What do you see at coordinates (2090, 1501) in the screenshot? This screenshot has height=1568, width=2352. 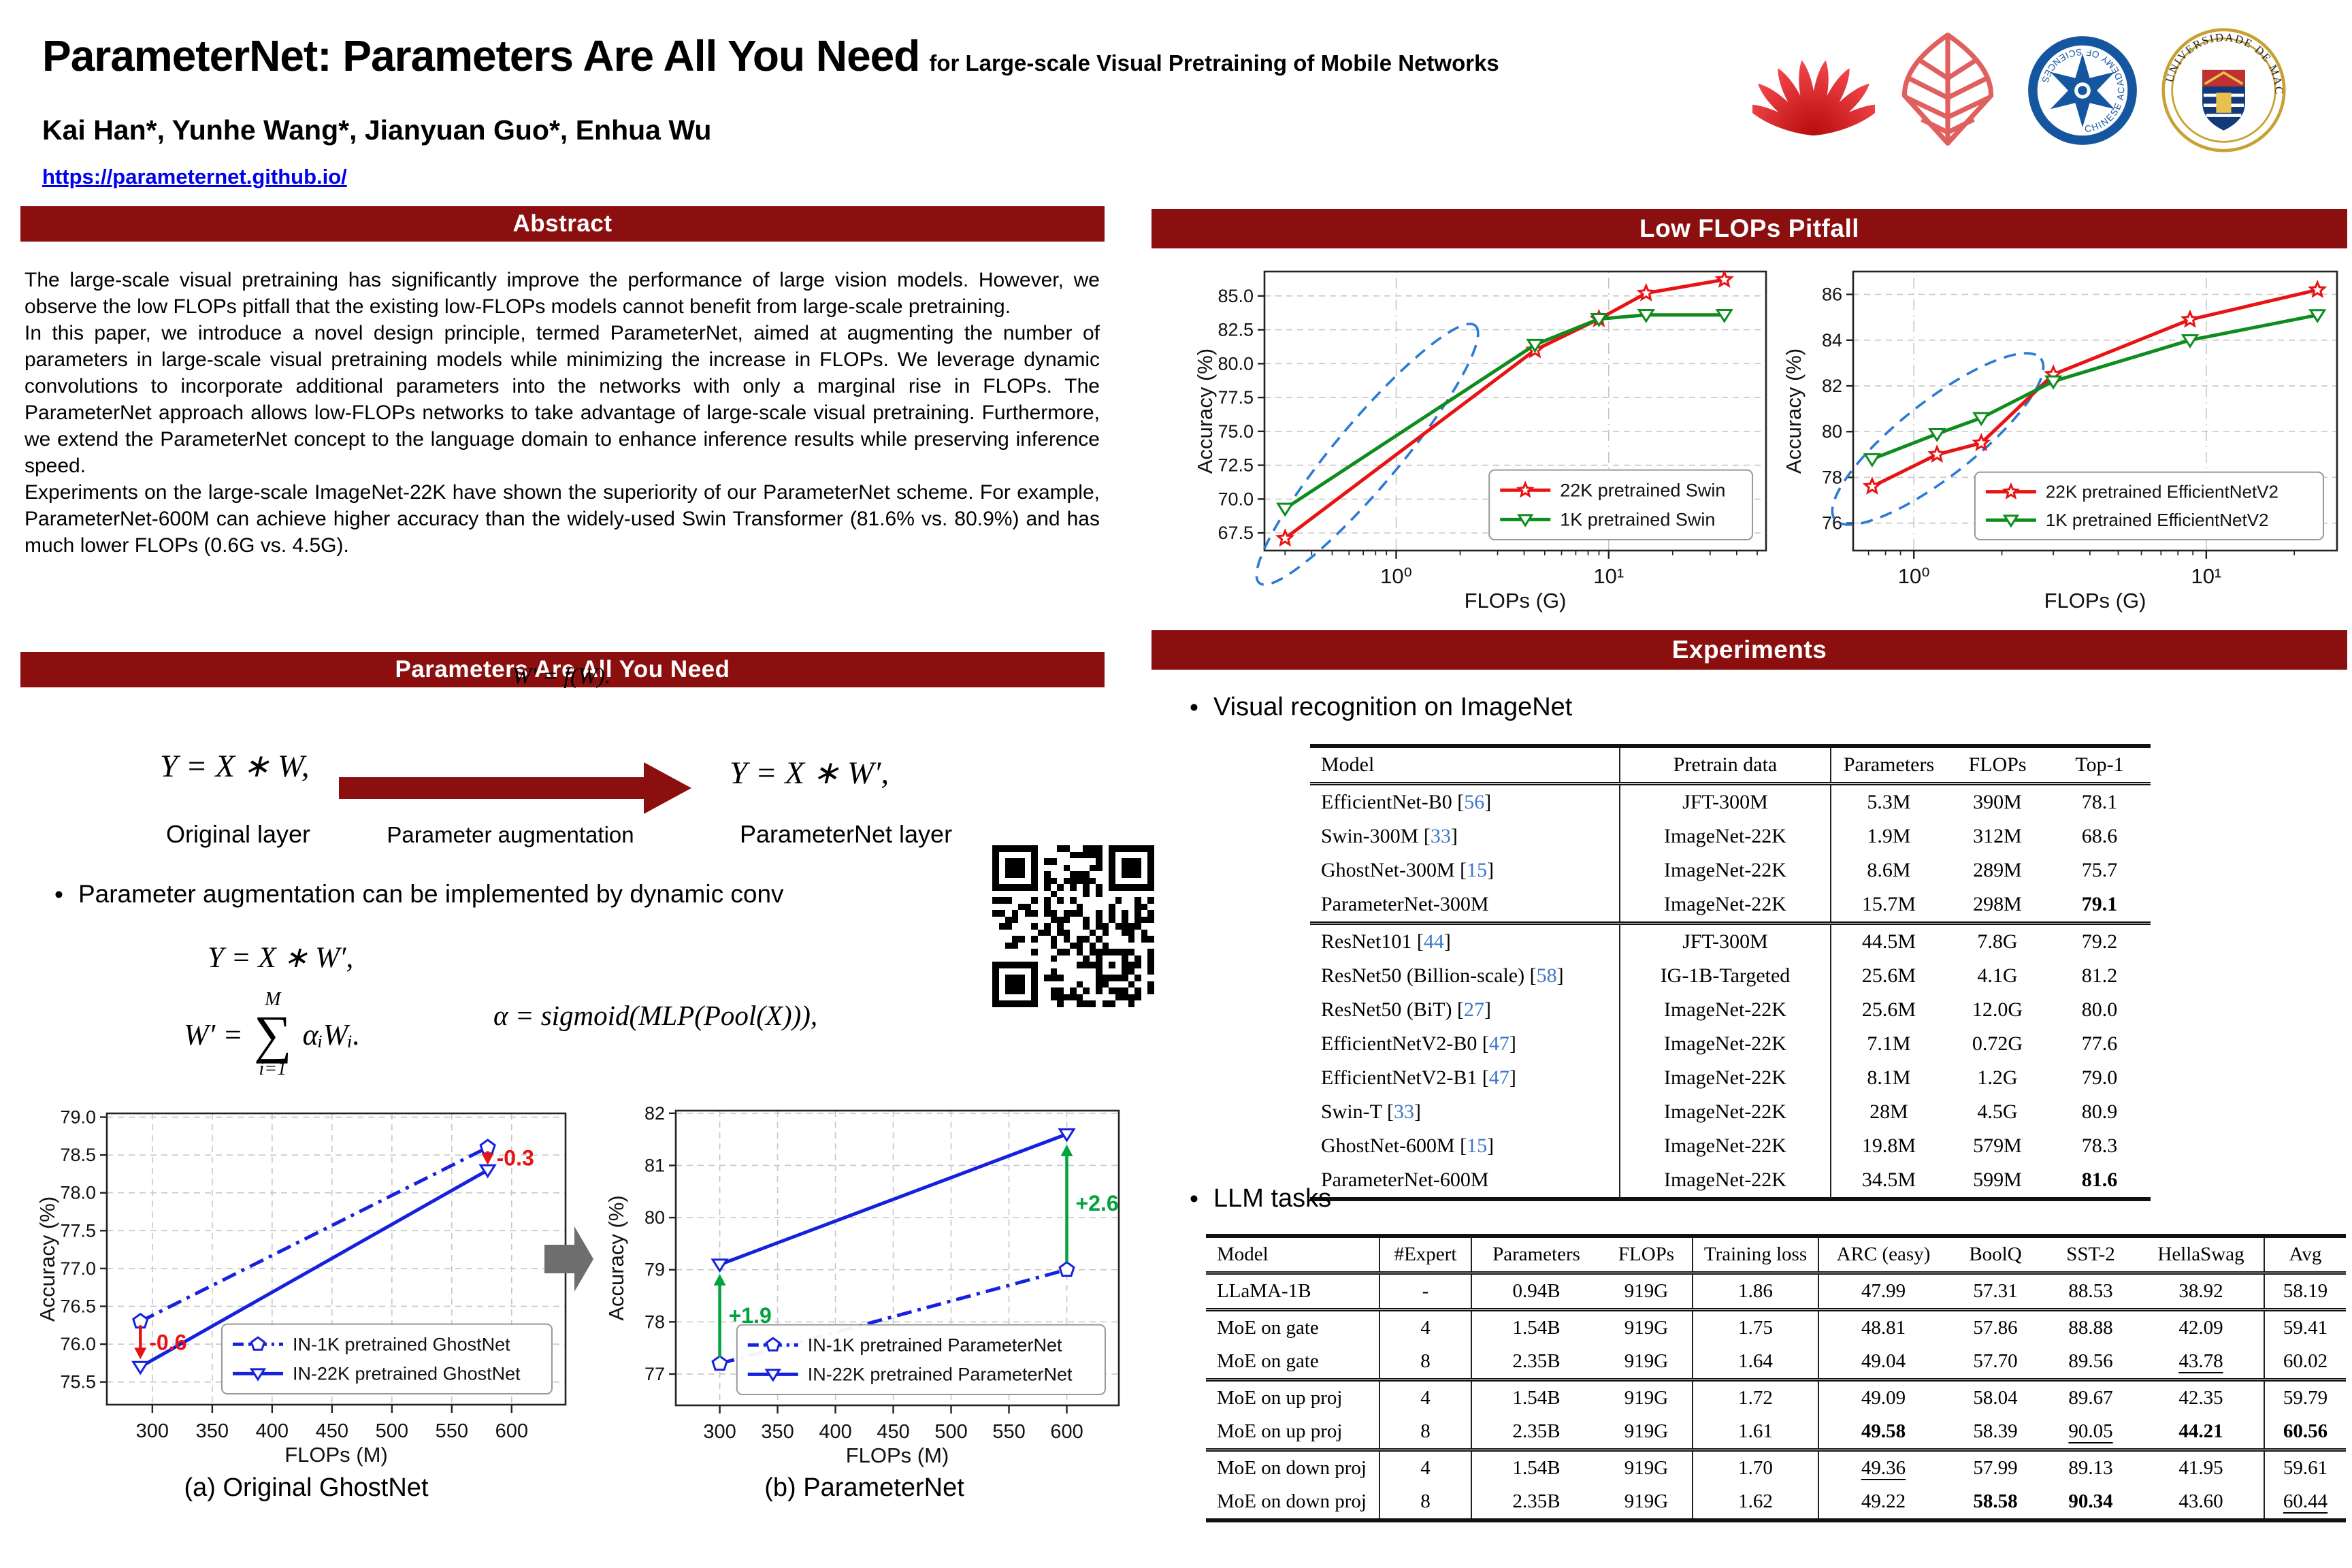 I see `table-cell: 90.34` at bounding box center [2090, 1501].